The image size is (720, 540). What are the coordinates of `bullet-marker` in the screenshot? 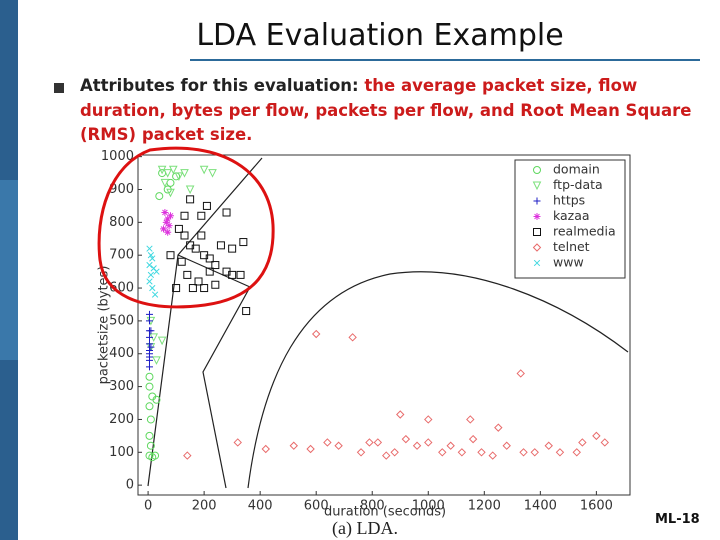 It's located at (59, 88).